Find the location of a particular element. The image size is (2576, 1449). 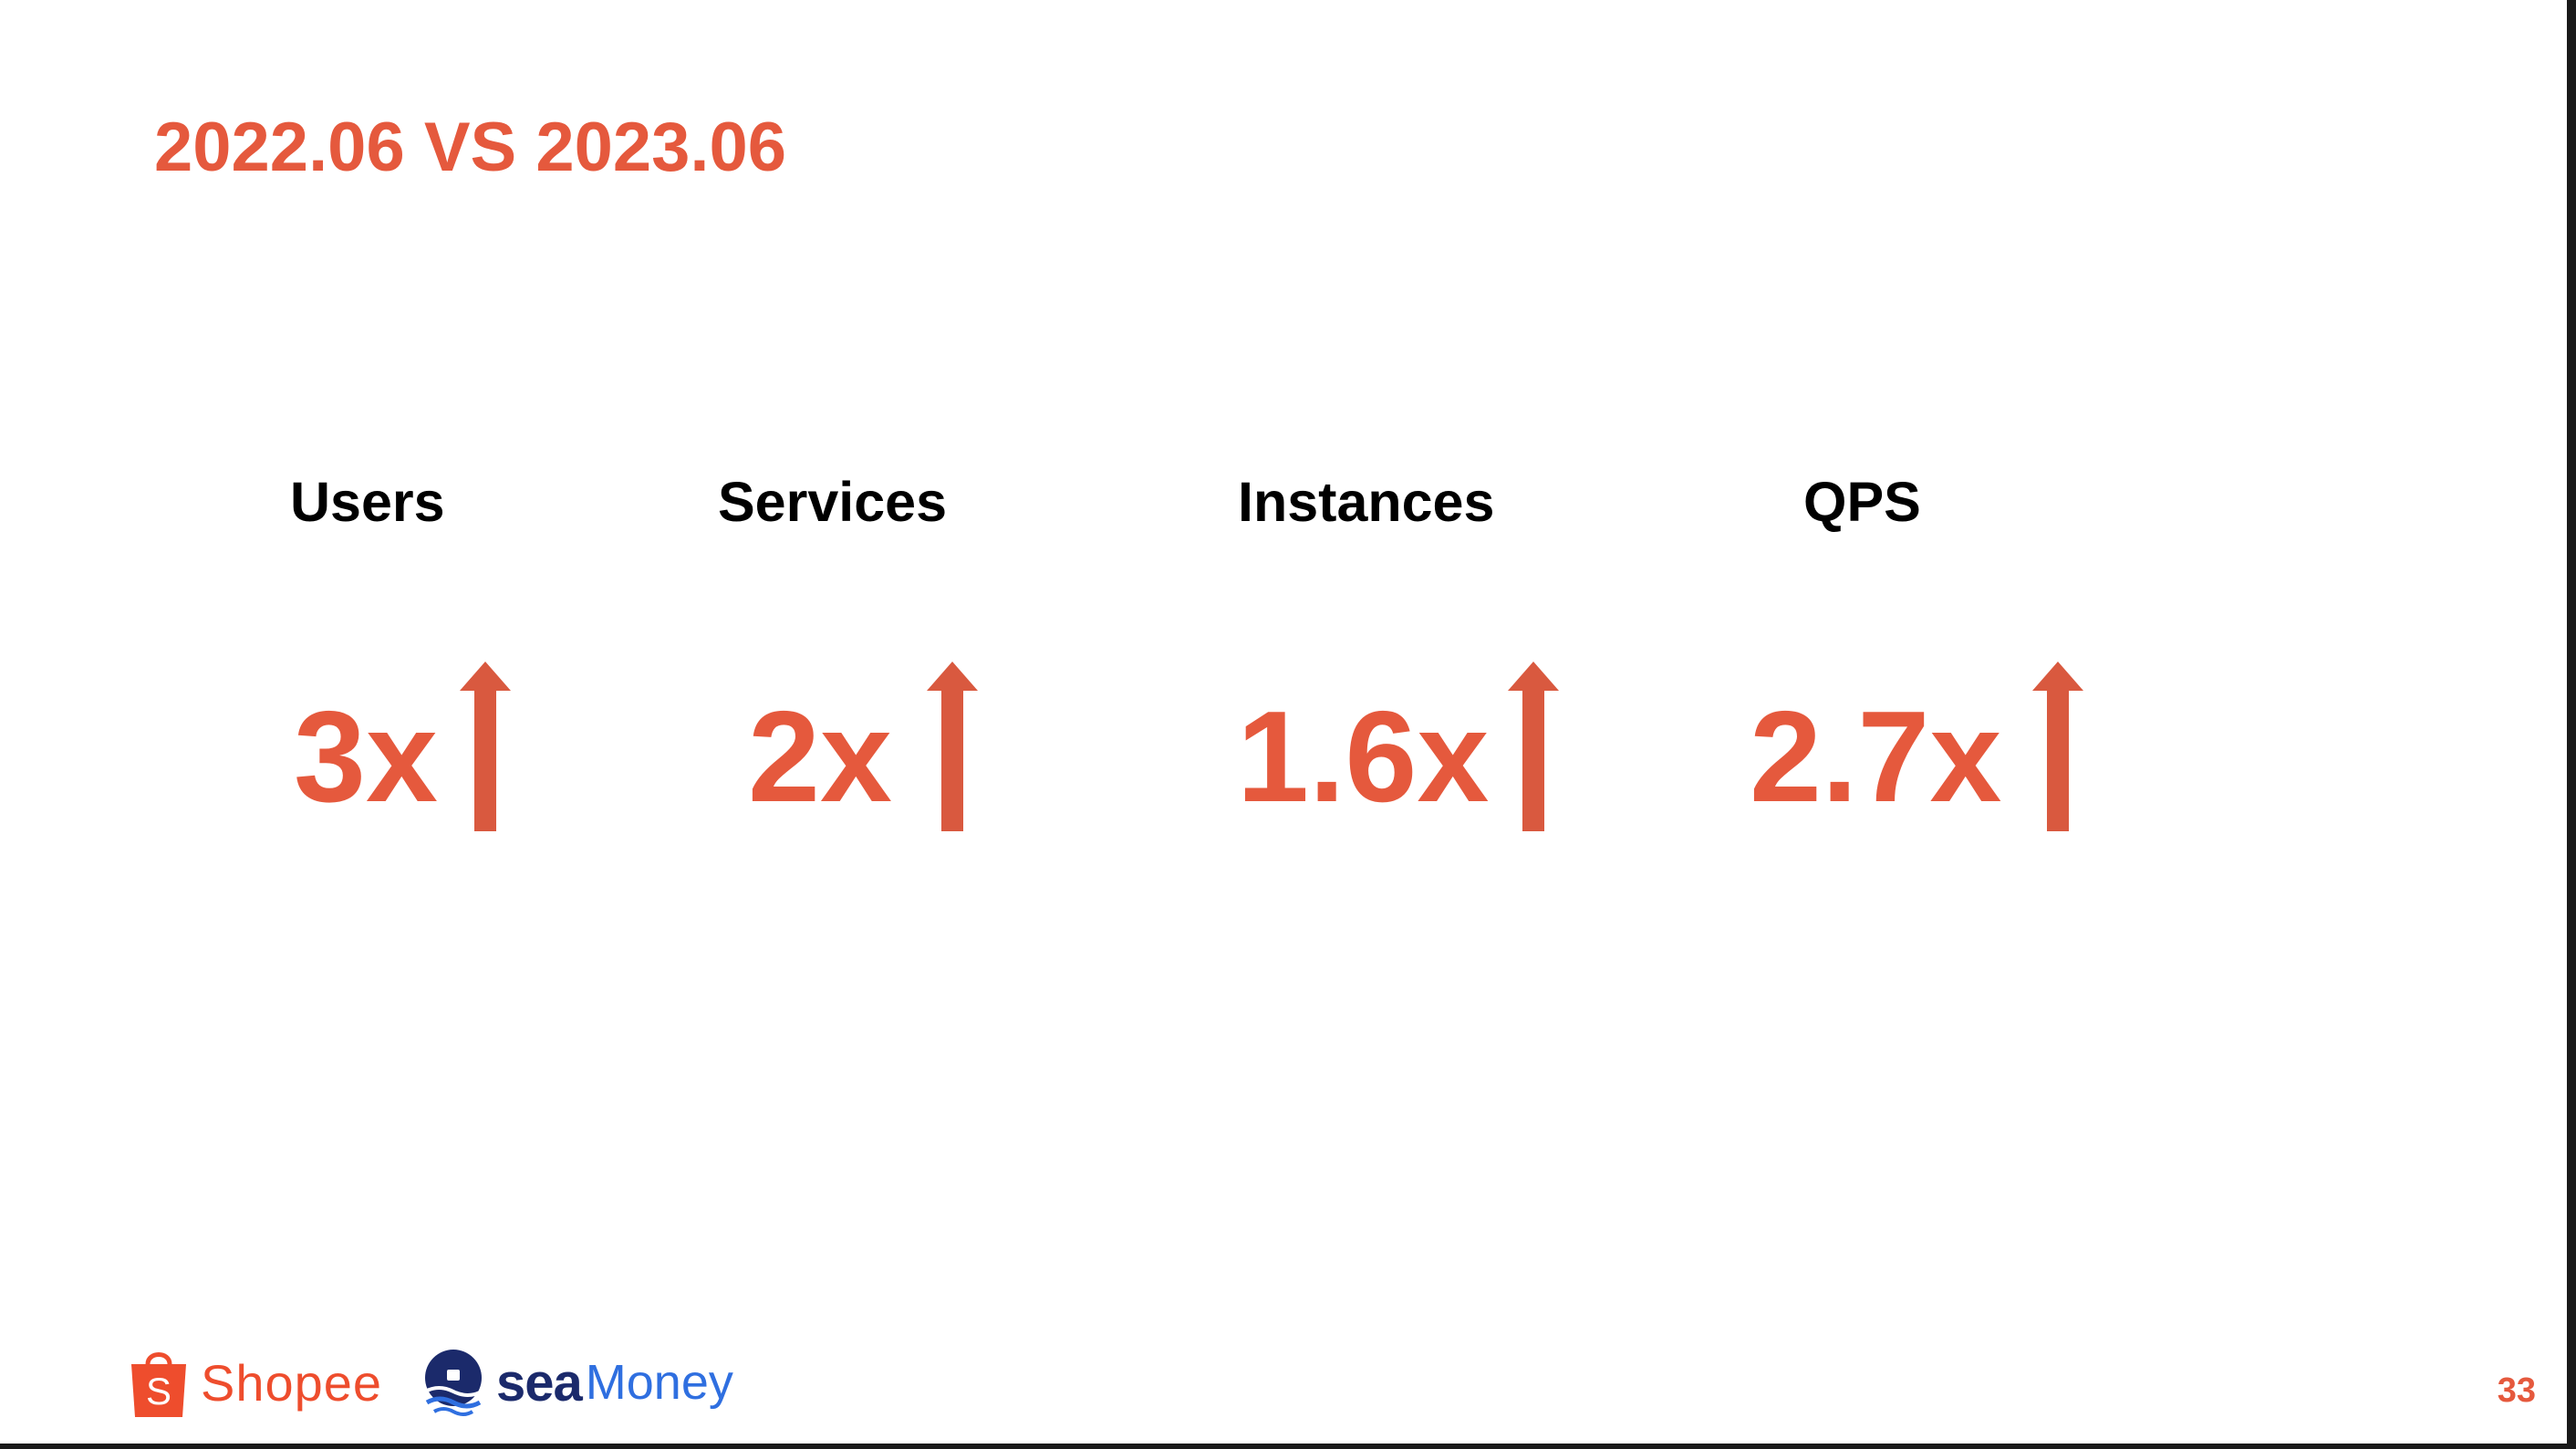

page-number: 33 is located at coordinates (2516, 1390).